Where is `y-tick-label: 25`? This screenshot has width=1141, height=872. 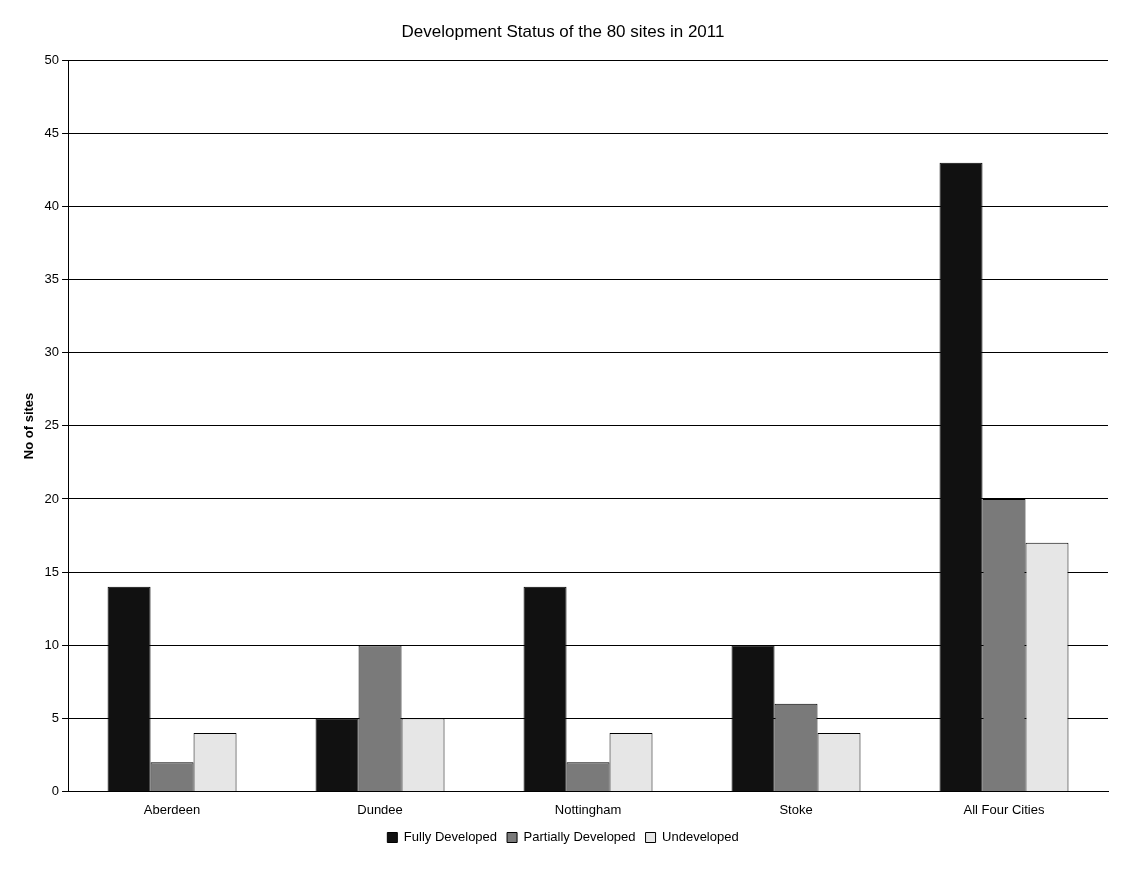
y-tick-label: 25 is located at coordinates (52, 425).